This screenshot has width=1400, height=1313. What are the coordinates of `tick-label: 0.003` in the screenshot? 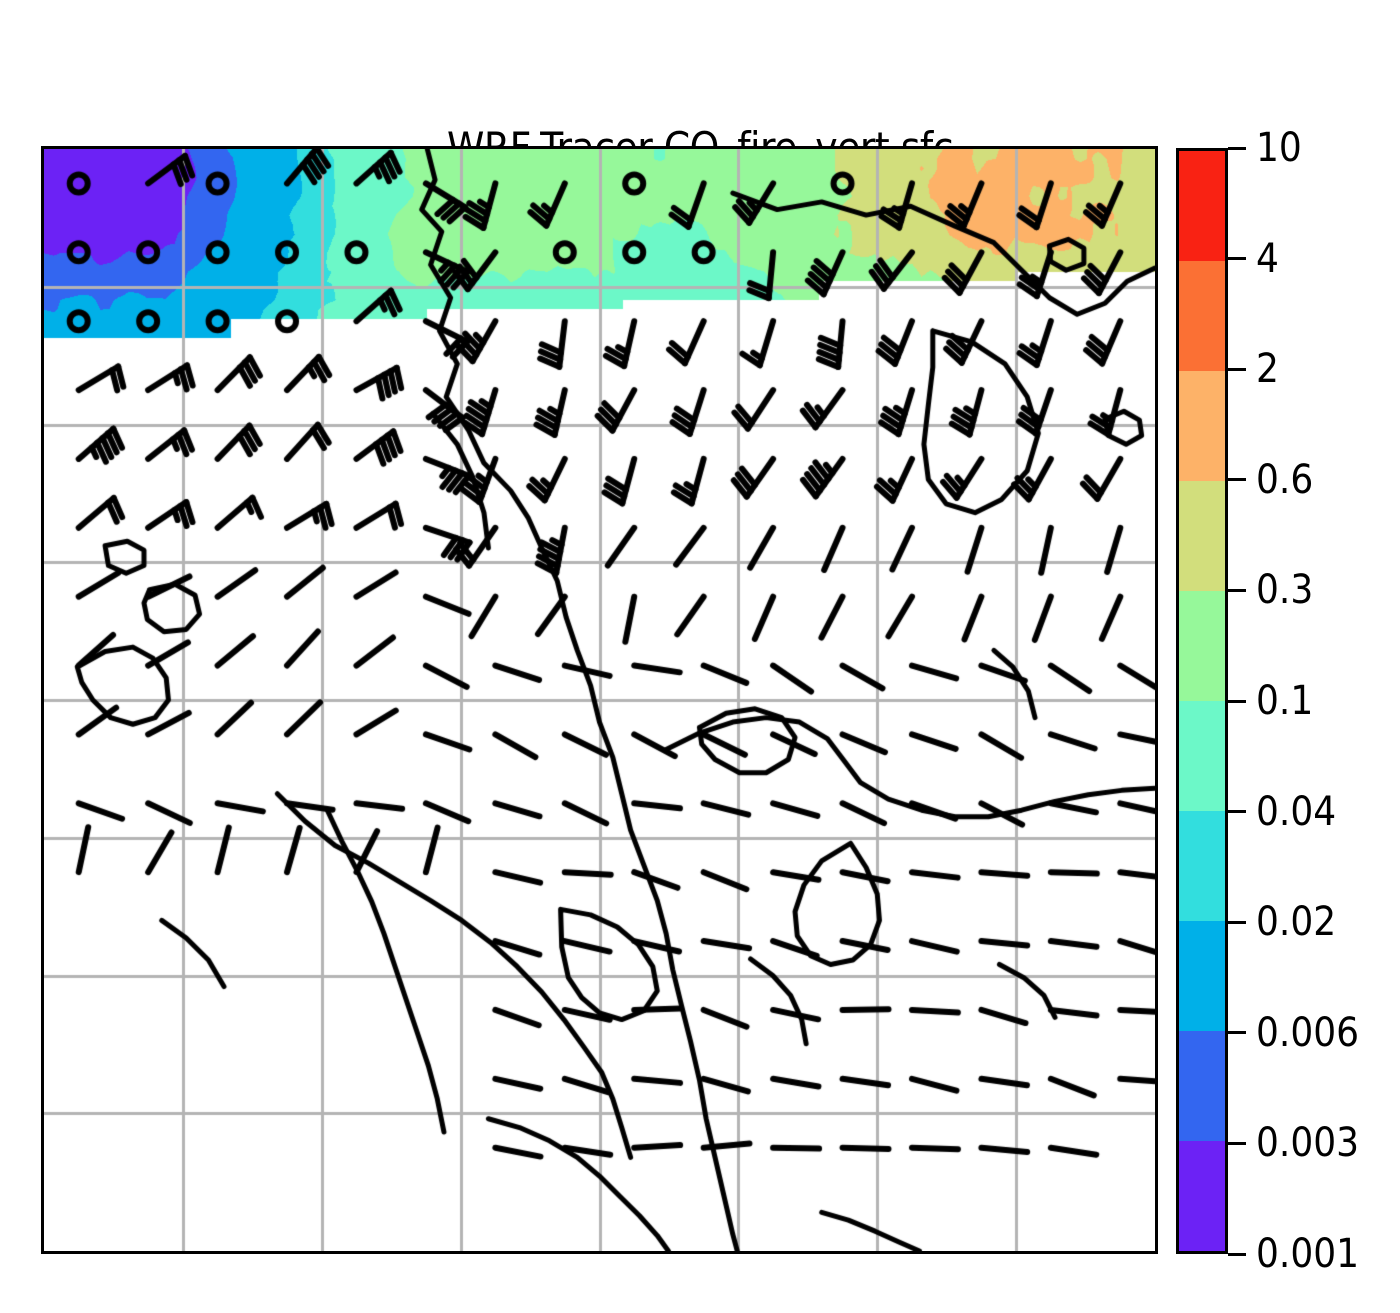 It's located at (1307, 1143).